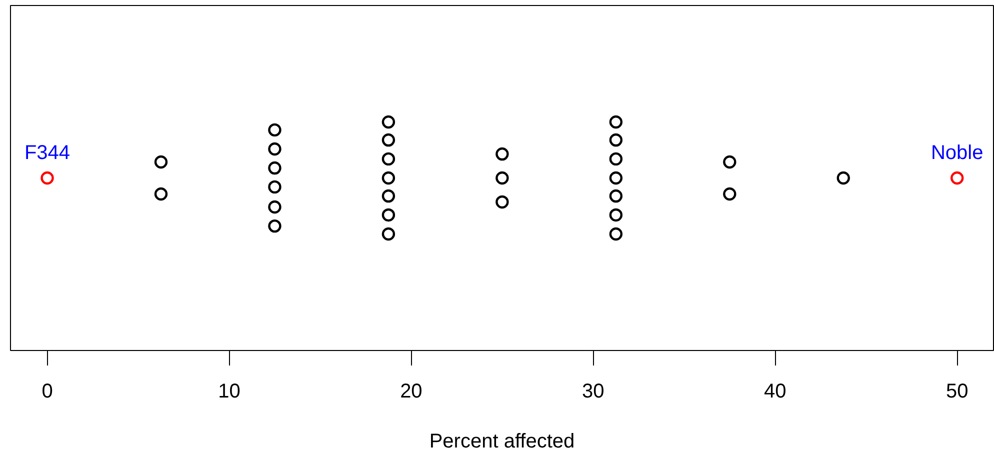  I want to click on x-tick-label: 20, so click(411, 391).